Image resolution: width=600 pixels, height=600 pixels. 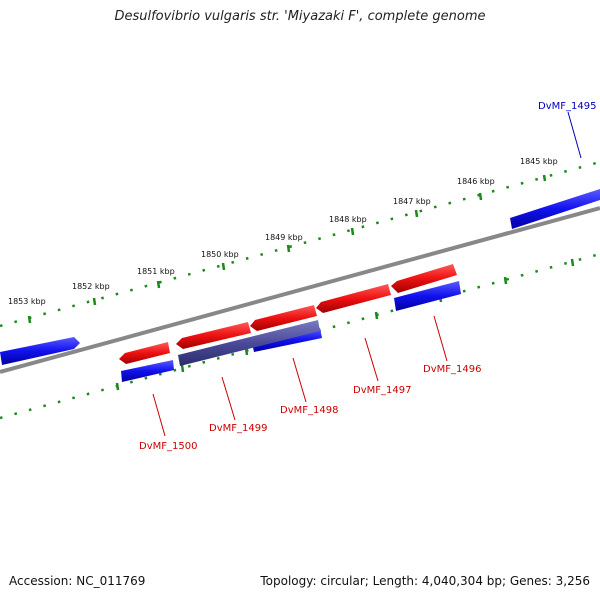 I want to click on kbp-label-1845: 1845 kbp, so click(x=539, y=161).